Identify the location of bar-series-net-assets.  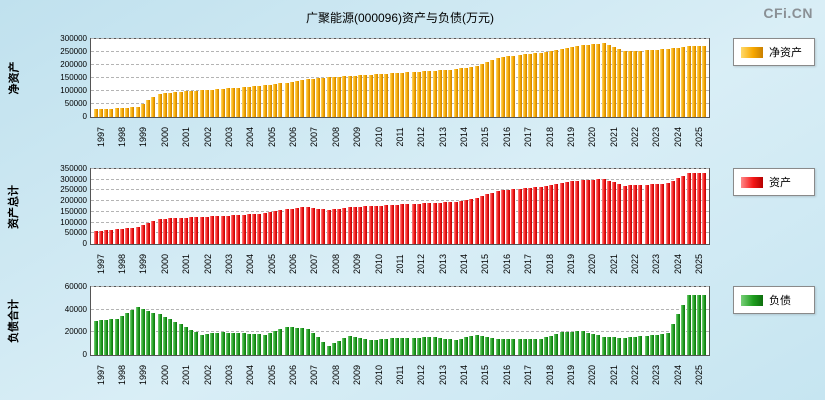
(400, 78).